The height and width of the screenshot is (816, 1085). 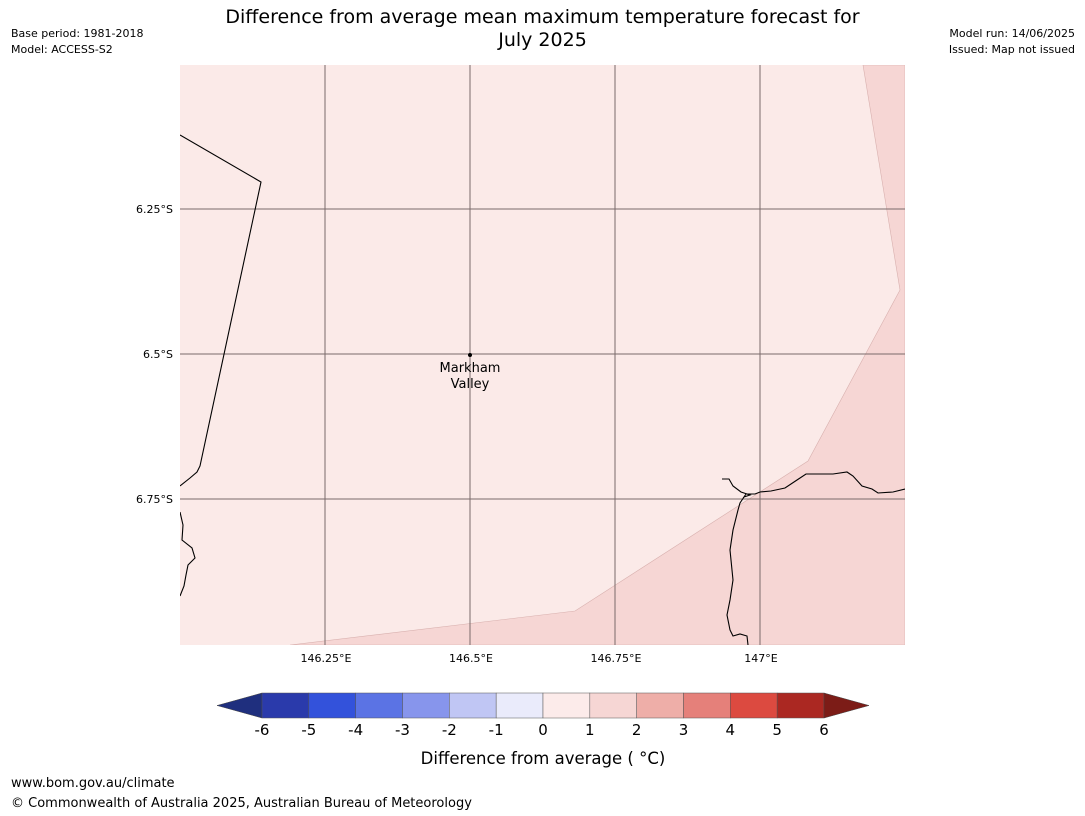 I want to click on issued-label: Issued: Map not issued, so click(x=1011, y=49).